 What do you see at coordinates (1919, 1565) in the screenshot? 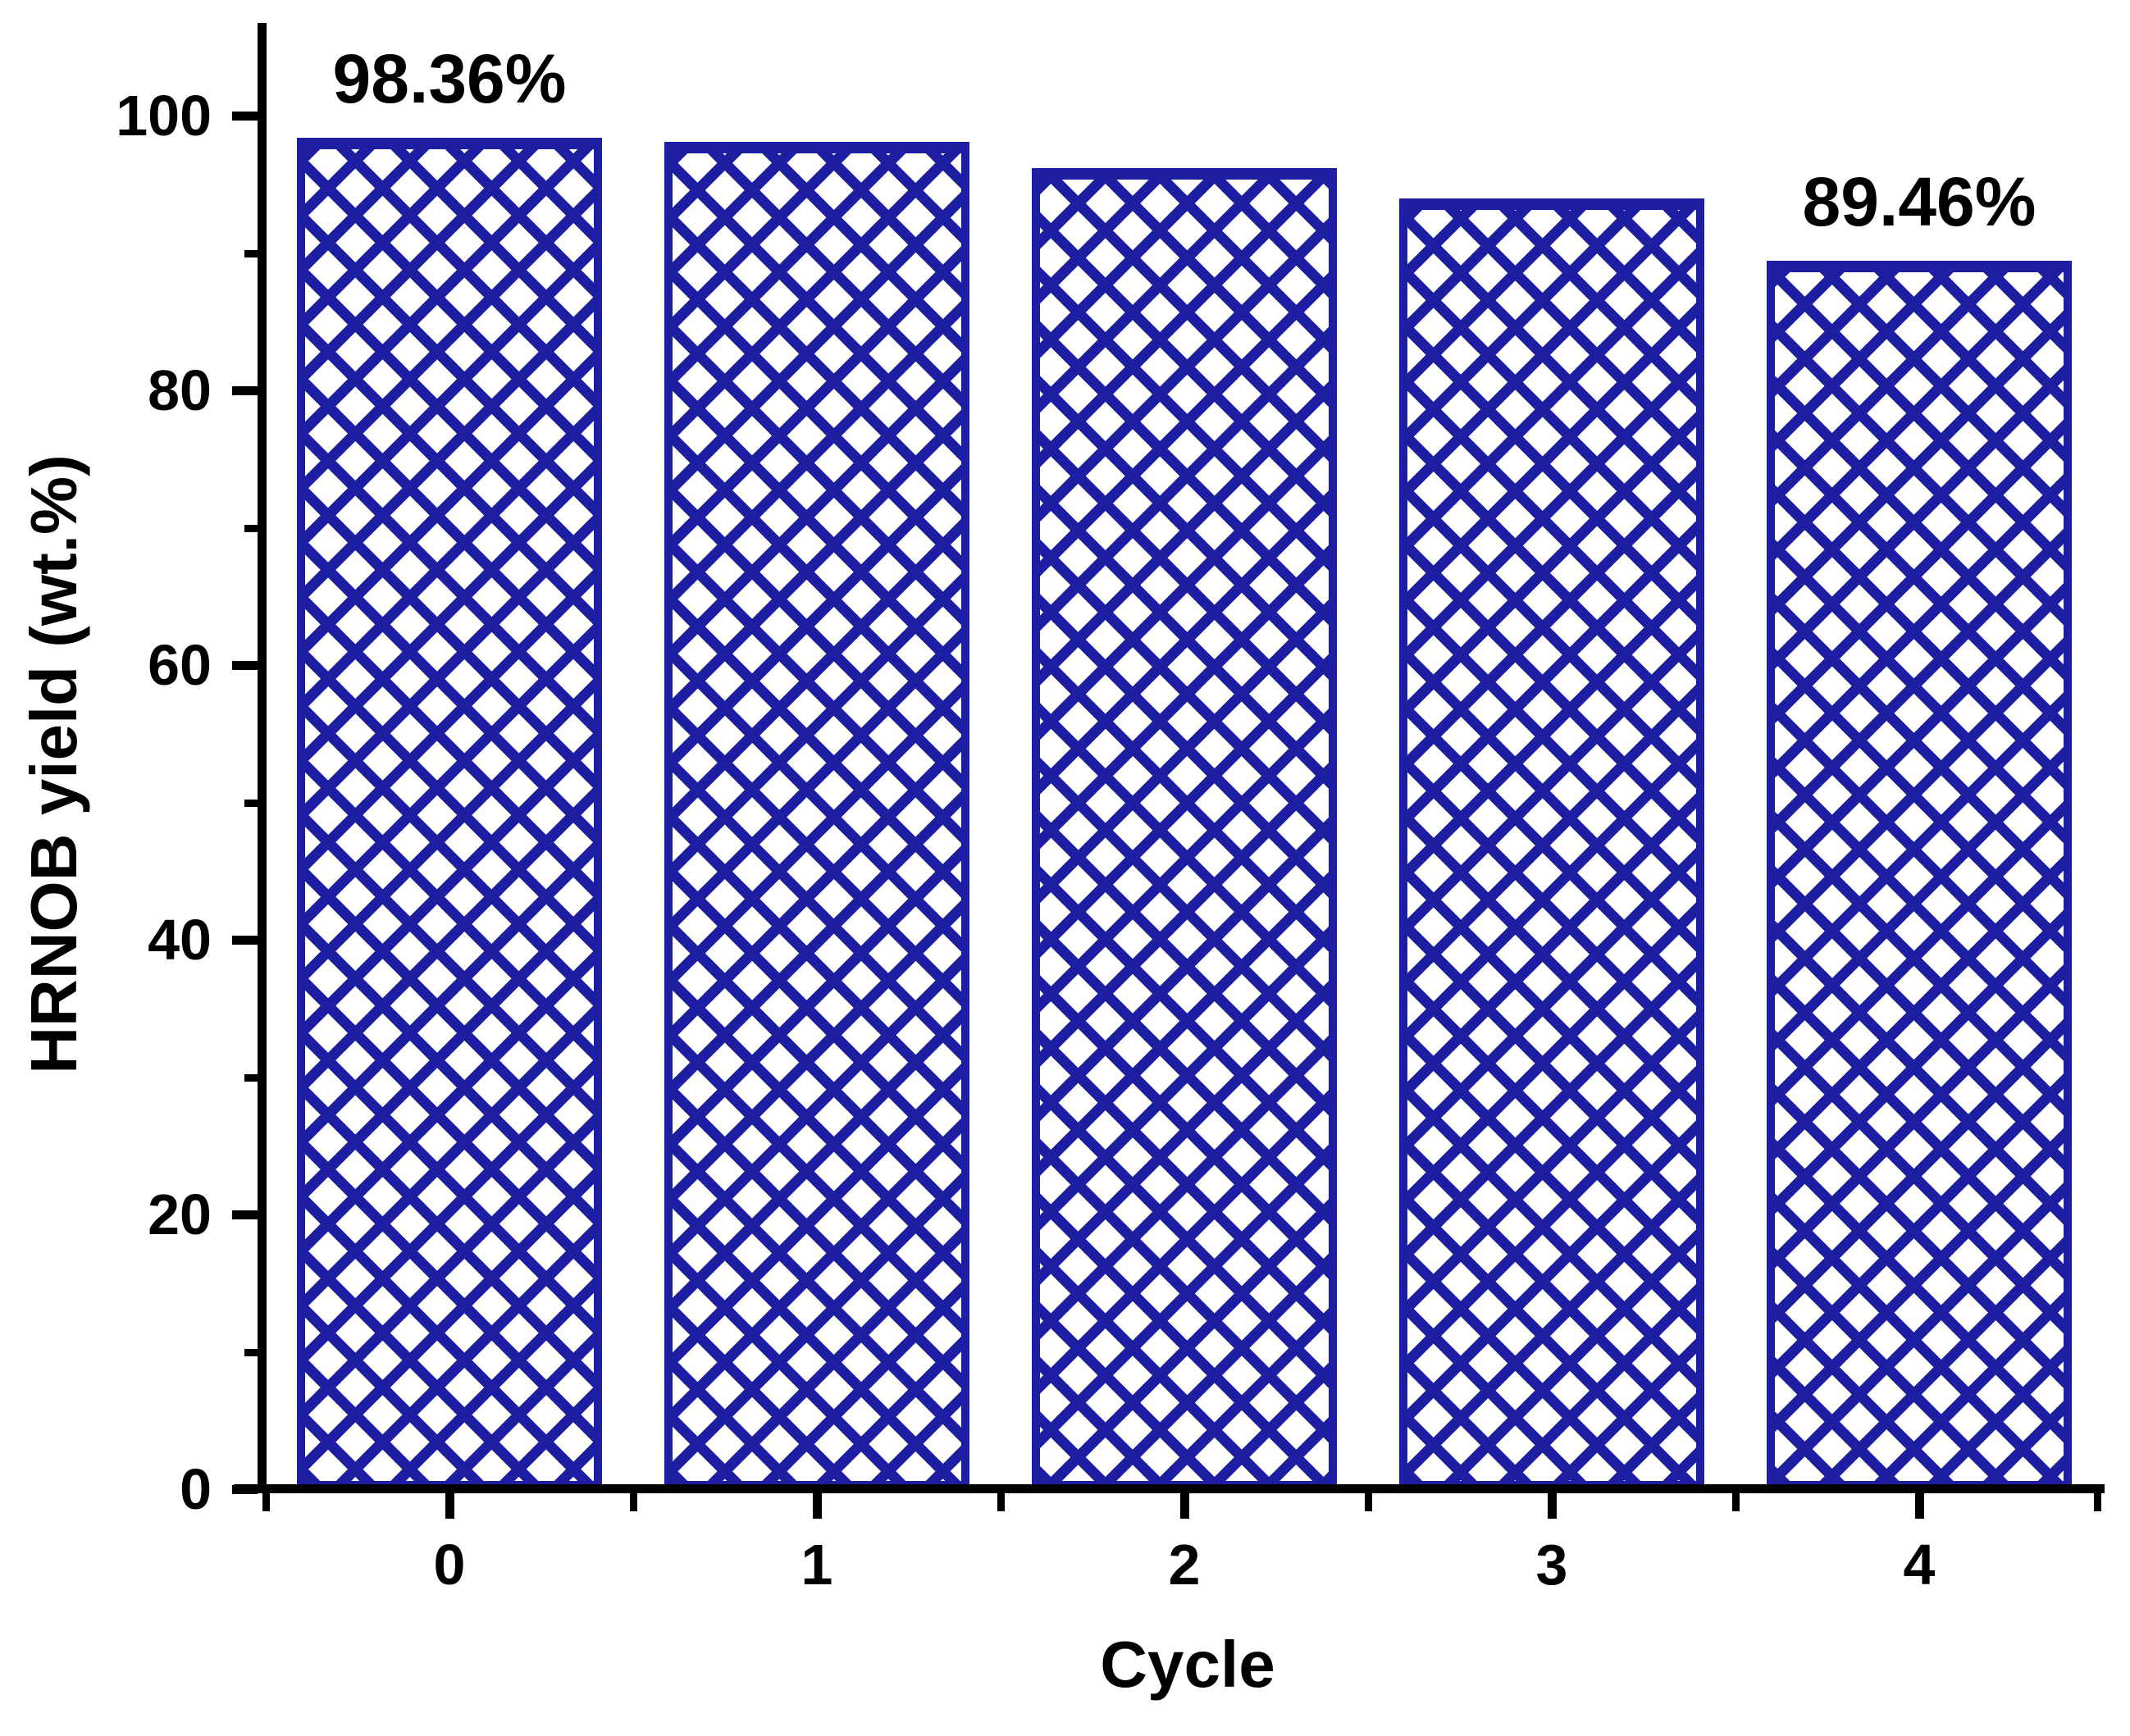
I see `x-tick-label: 4` at bounding box center [1919, 1565].